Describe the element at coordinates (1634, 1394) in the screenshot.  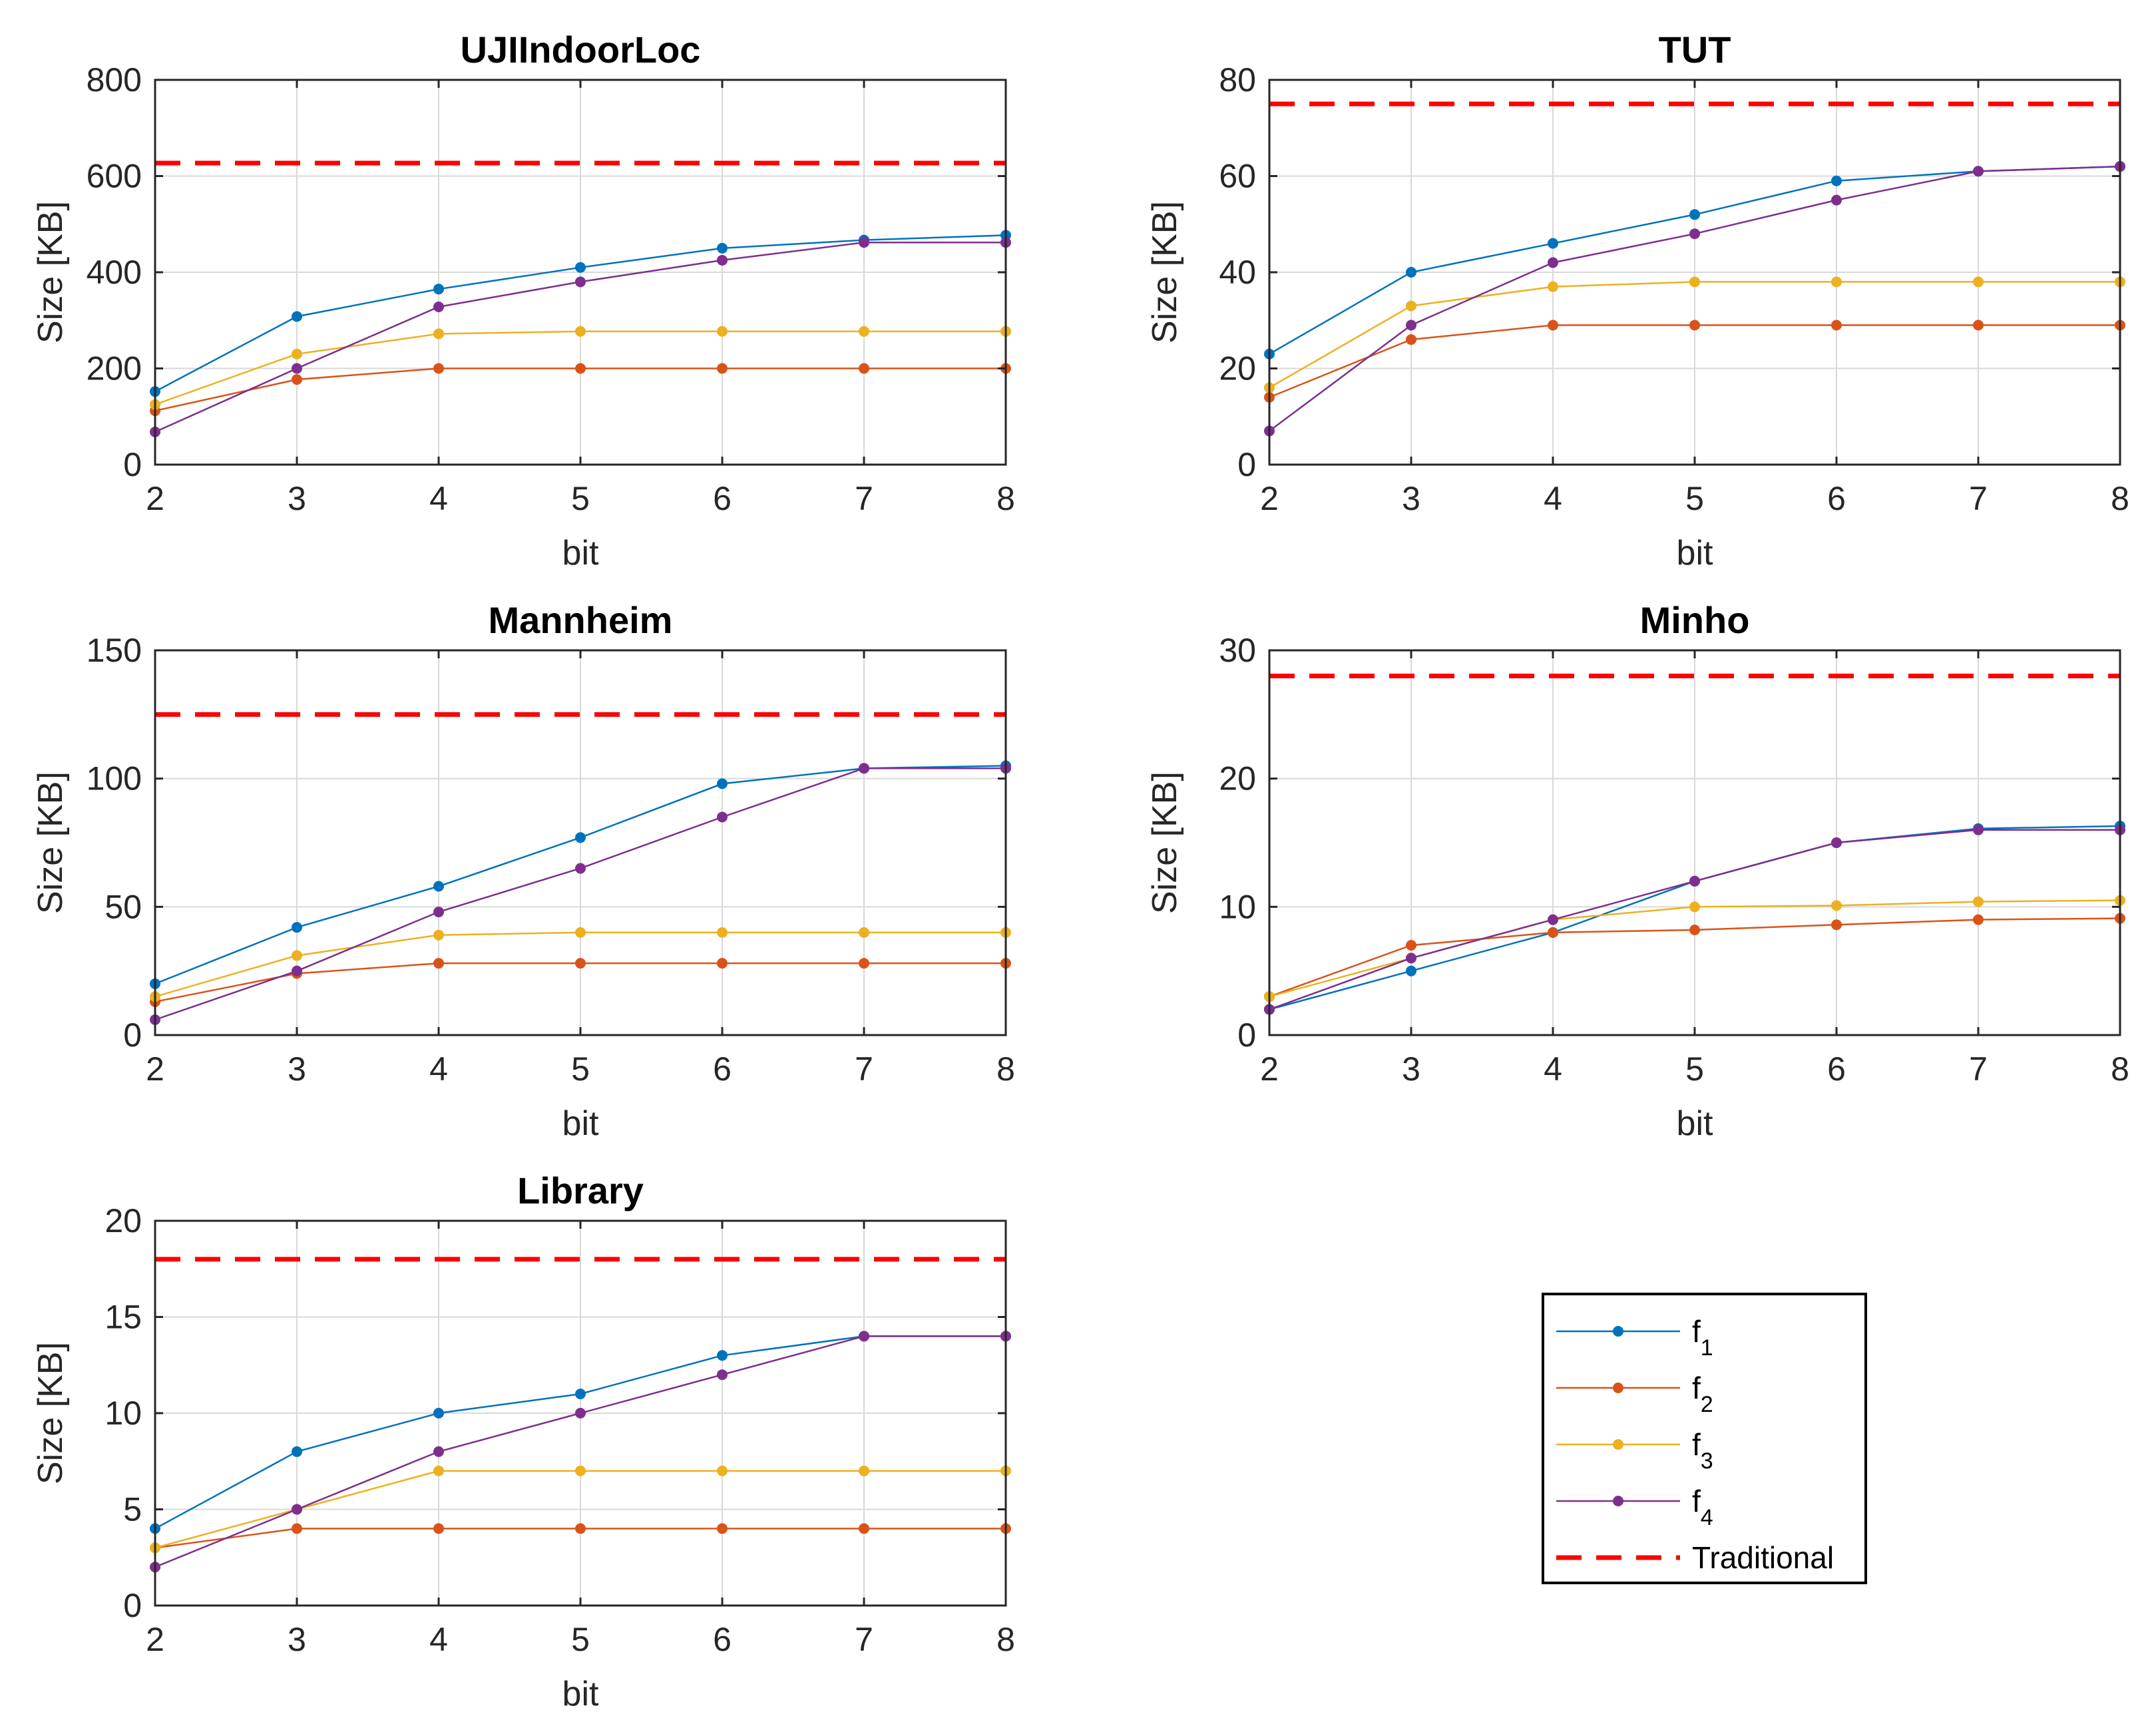
I see `legend-item-1: f2` at that location.